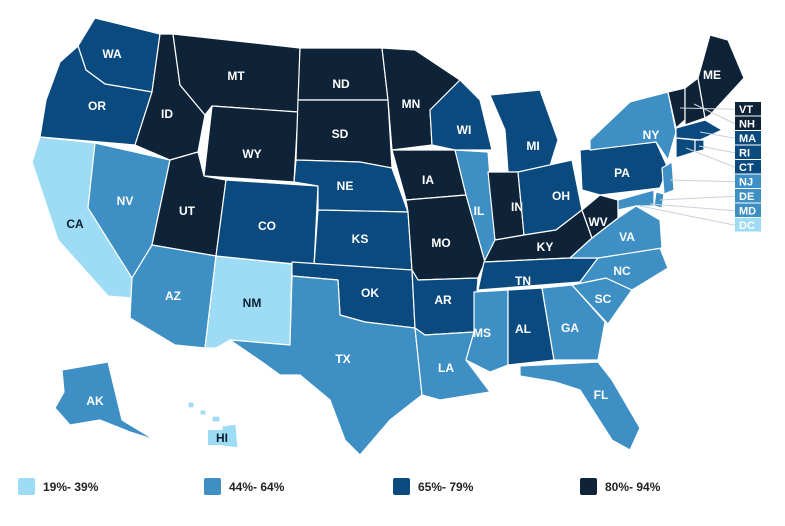 This screenshot has height=526, width=785. Describe the element at coordinates (524, 131) in the screenshot. I see `state-mi` at that location.